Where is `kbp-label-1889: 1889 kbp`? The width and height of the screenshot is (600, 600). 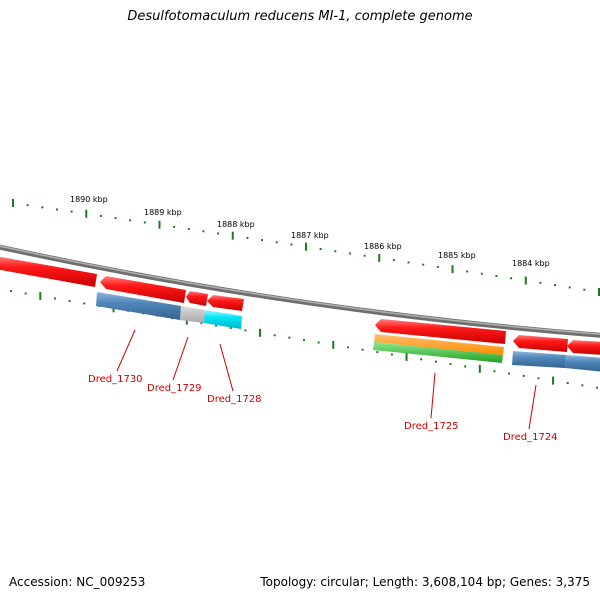 kbp-label-1889: 1889 kbp is located at coordinates (163, 212).